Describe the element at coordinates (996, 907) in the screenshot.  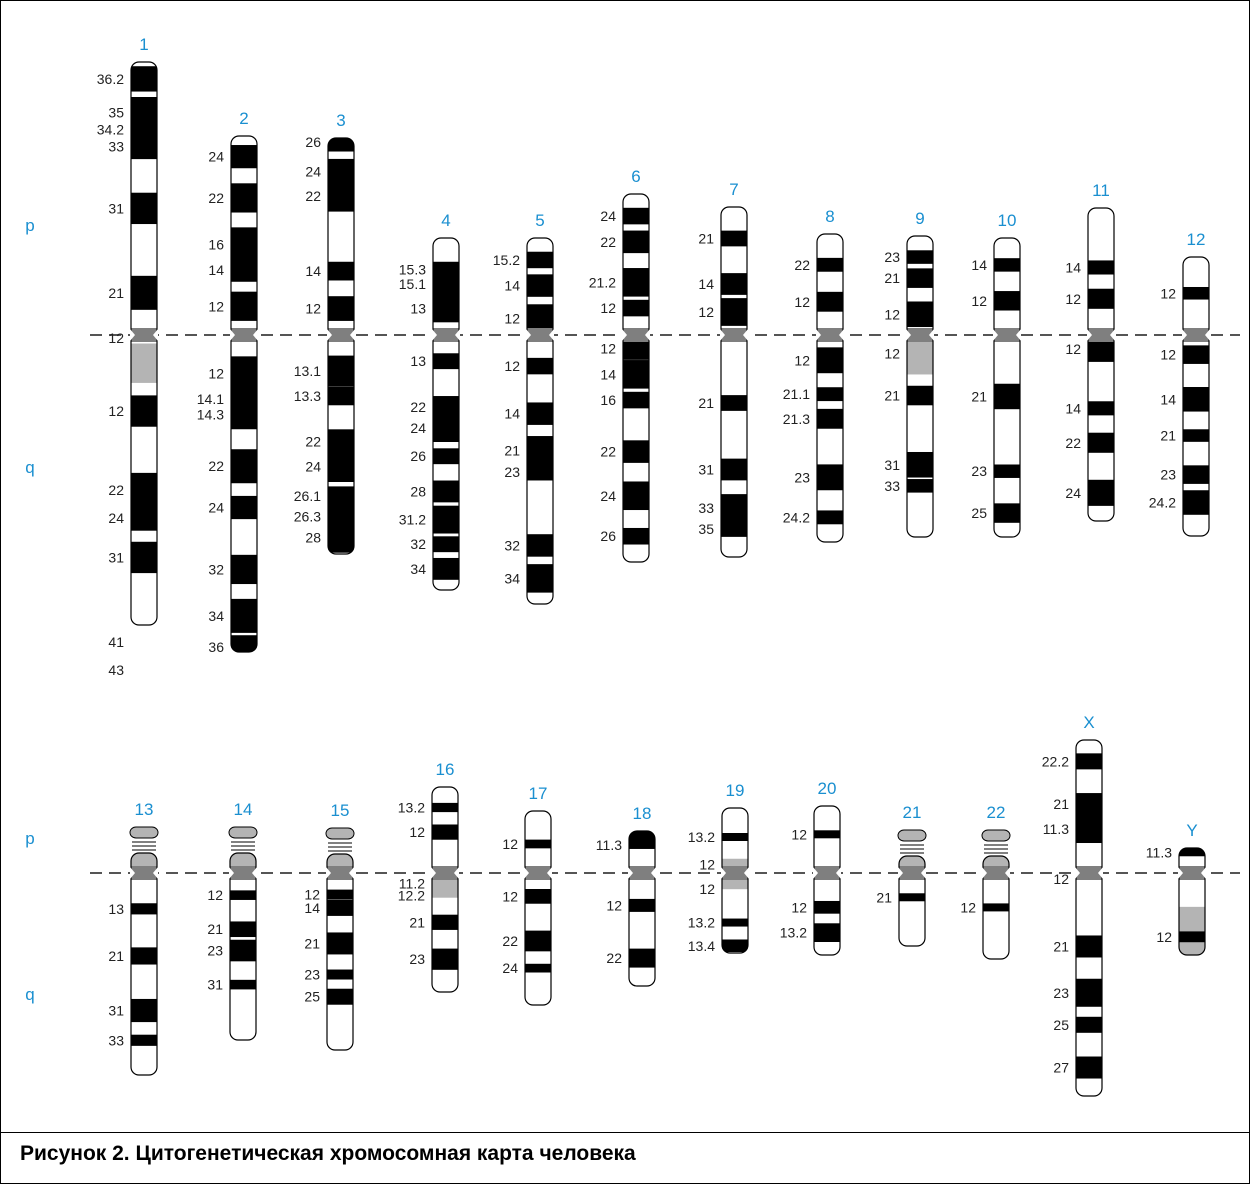
I see `chromosome-22-outline` at that location.